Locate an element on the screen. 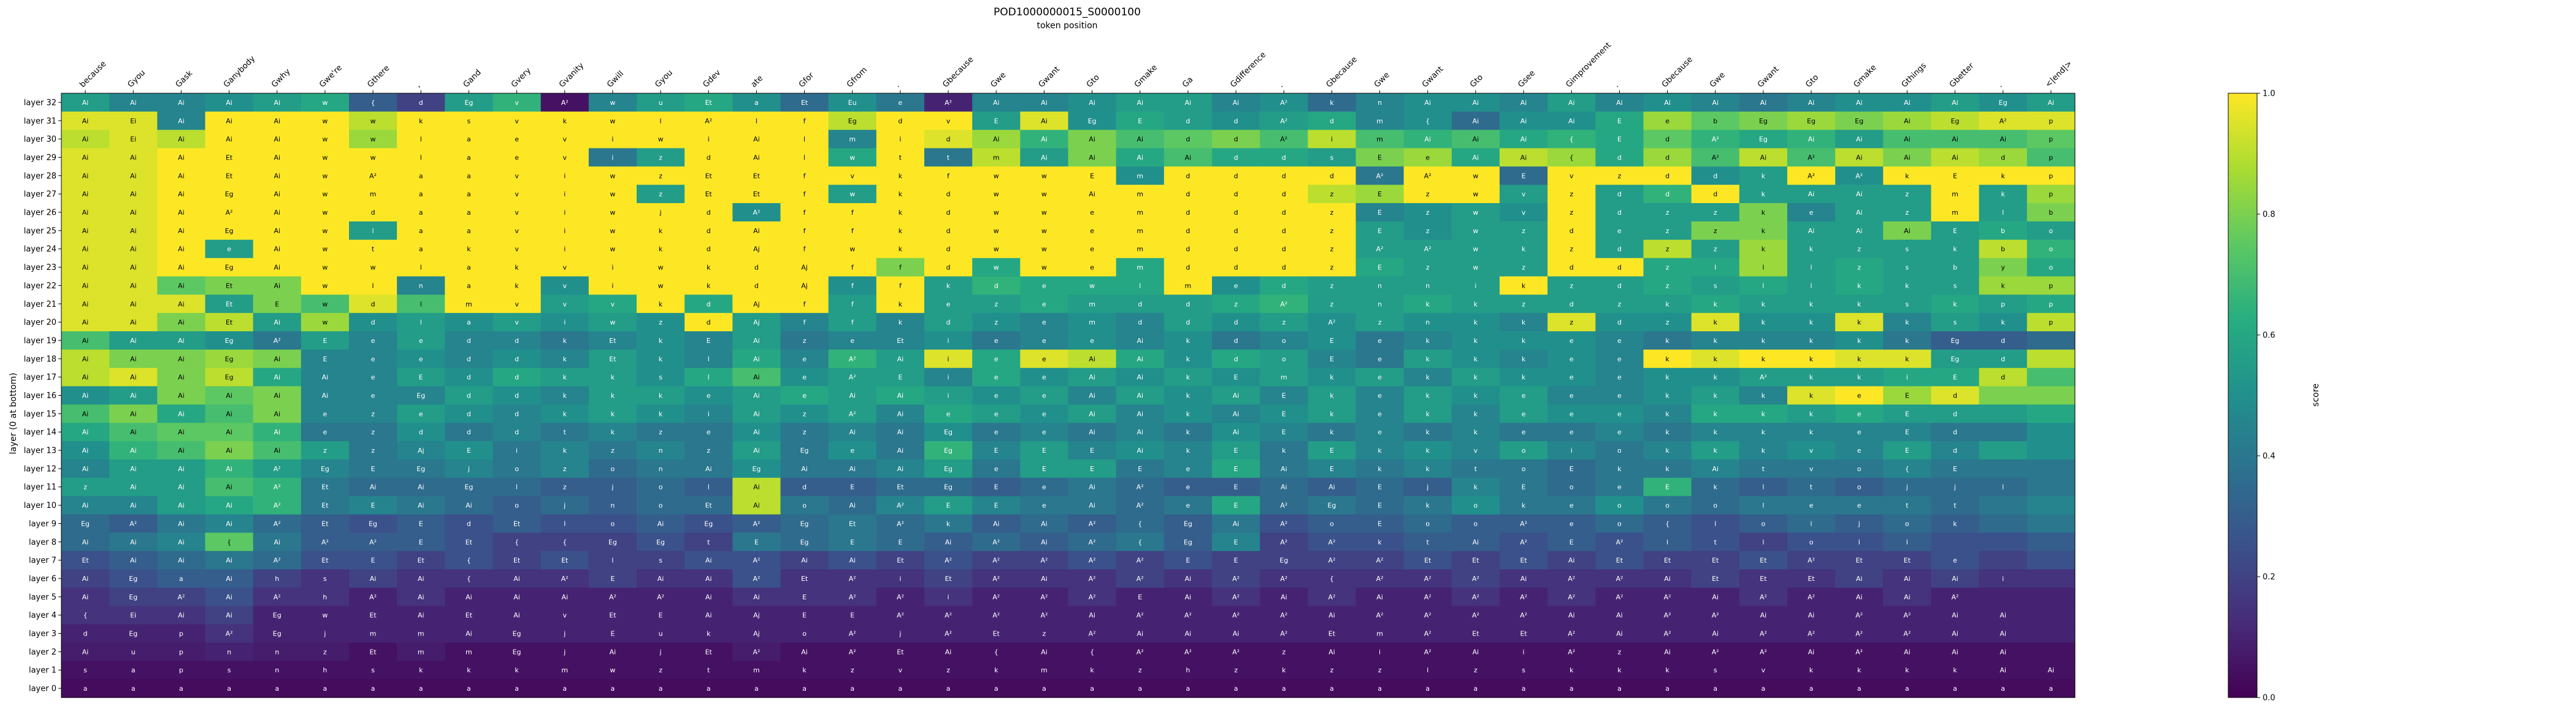 This screenshot has width=2576, height=711. colorbar-gradient is located at coordinates (2243, 395).